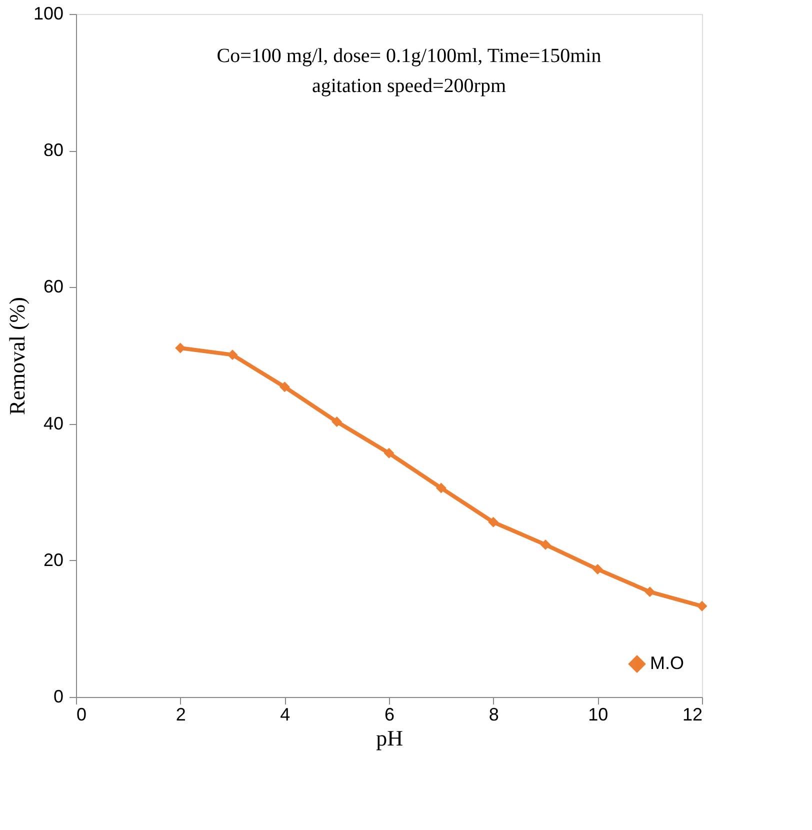 This screenshot has height=830, width=812. Describe the element at coordinates (409, 56) in the screenshot. I see `annotation: Co=100 mg/l, dose= 0.1g/100ml, Time=150min` at that location.